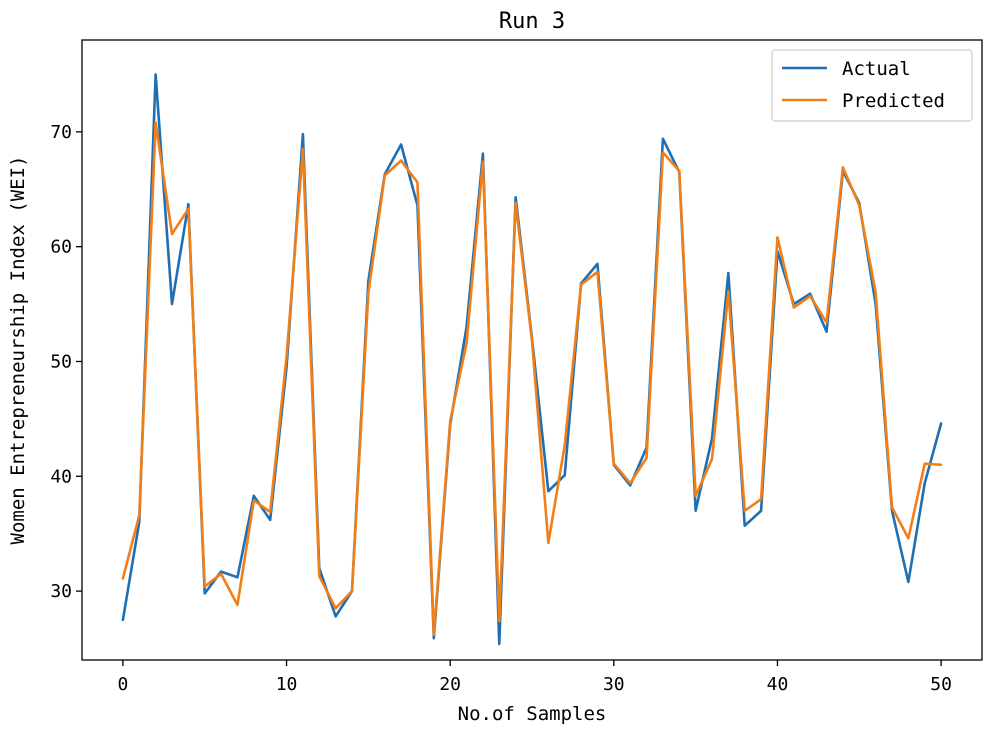 Image resolution: width=991 pixels, height=730 pixels. Describe the element at coordinates (532, 21) in the screenshot. I see `chart-title: Run 3` at that location.